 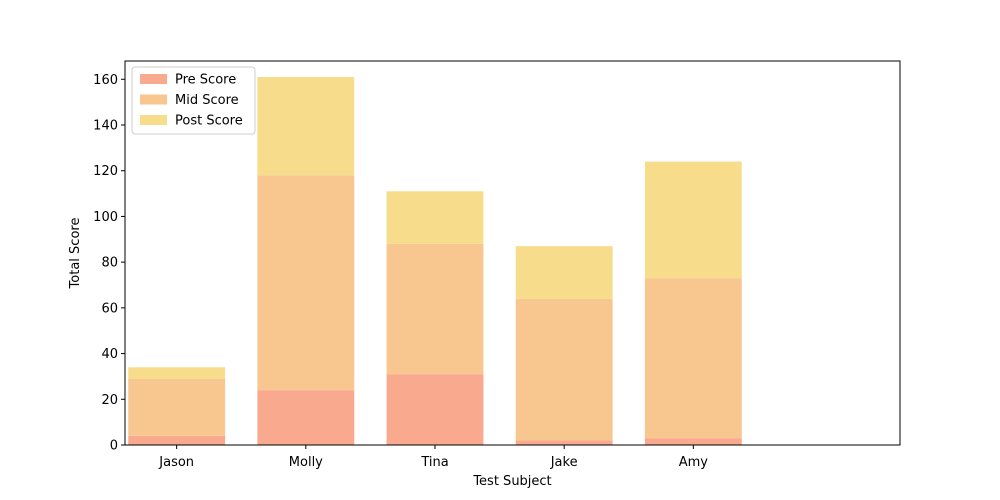 I want to click on bar-post-score-amy, so click(x=693, y=220).